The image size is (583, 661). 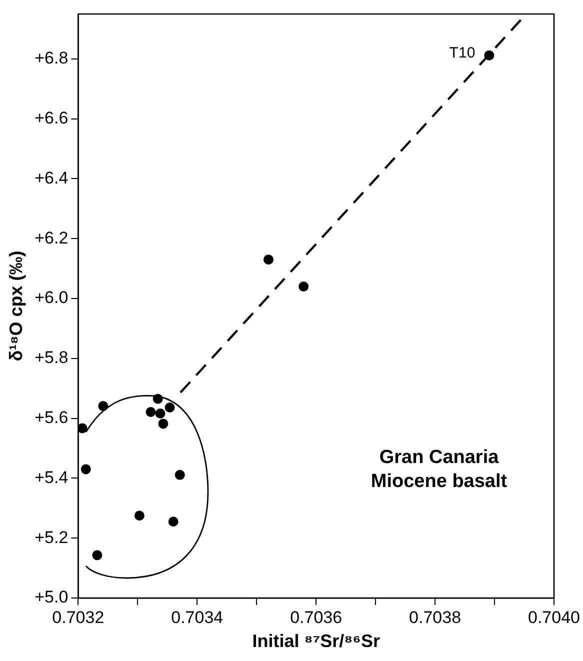 What do you see at coordinates (16, 306) in the screenshot?
I see `y-axis-title: δ¹⁸O cpx (‰)` at bounding box center [16, 306].